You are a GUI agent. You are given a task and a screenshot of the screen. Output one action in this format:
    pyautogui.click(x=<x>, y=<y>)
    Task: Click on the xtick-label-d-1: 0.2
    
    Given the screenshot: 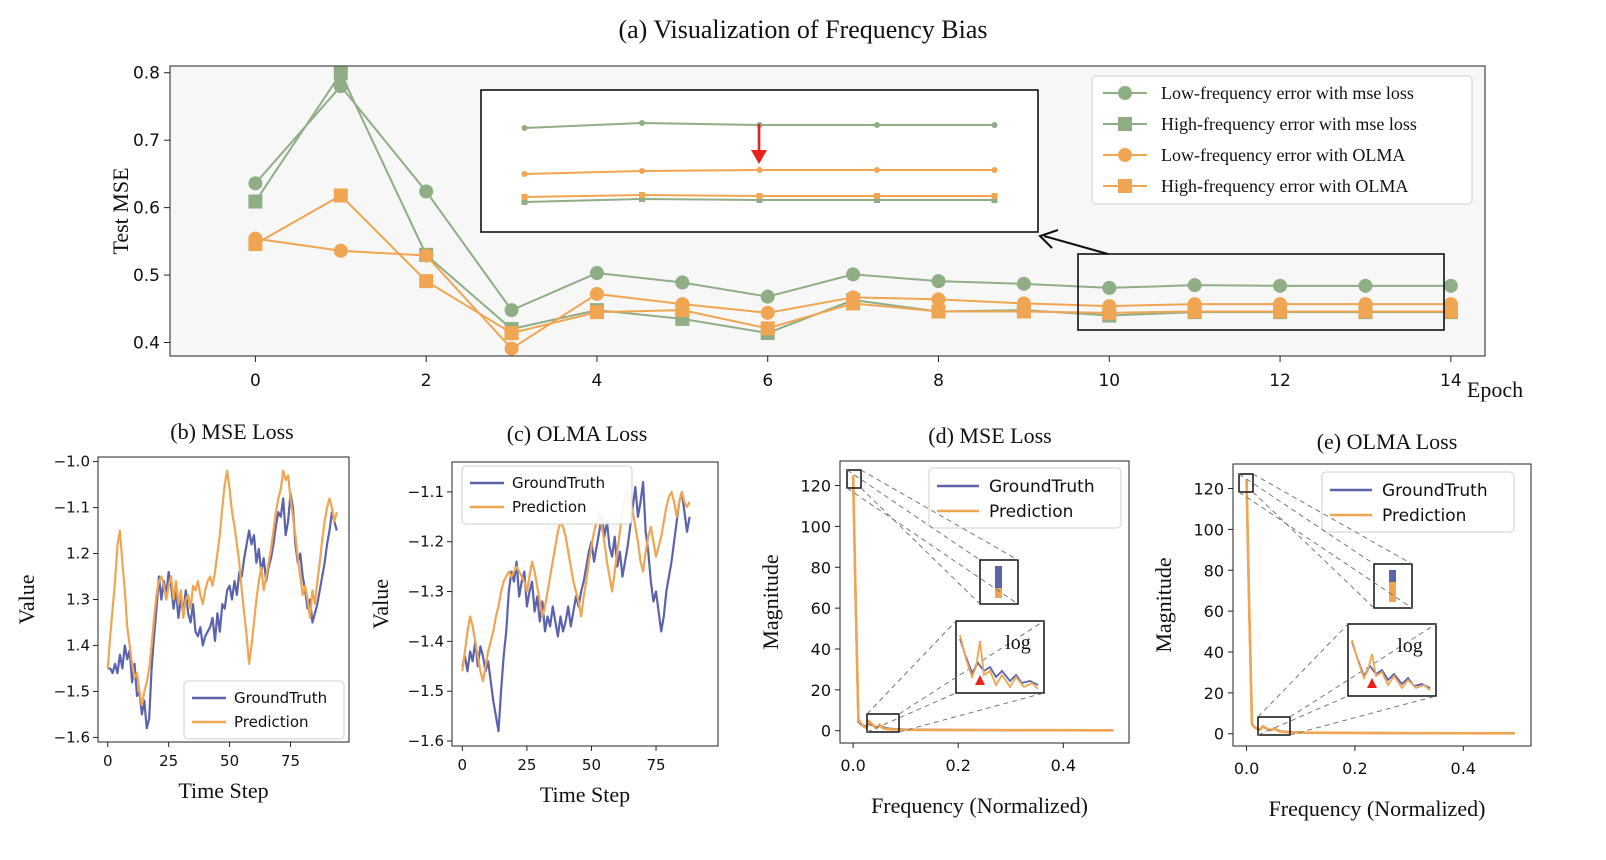 What is the action you would take?
    pyautogui.click(x=958, y=765)
    